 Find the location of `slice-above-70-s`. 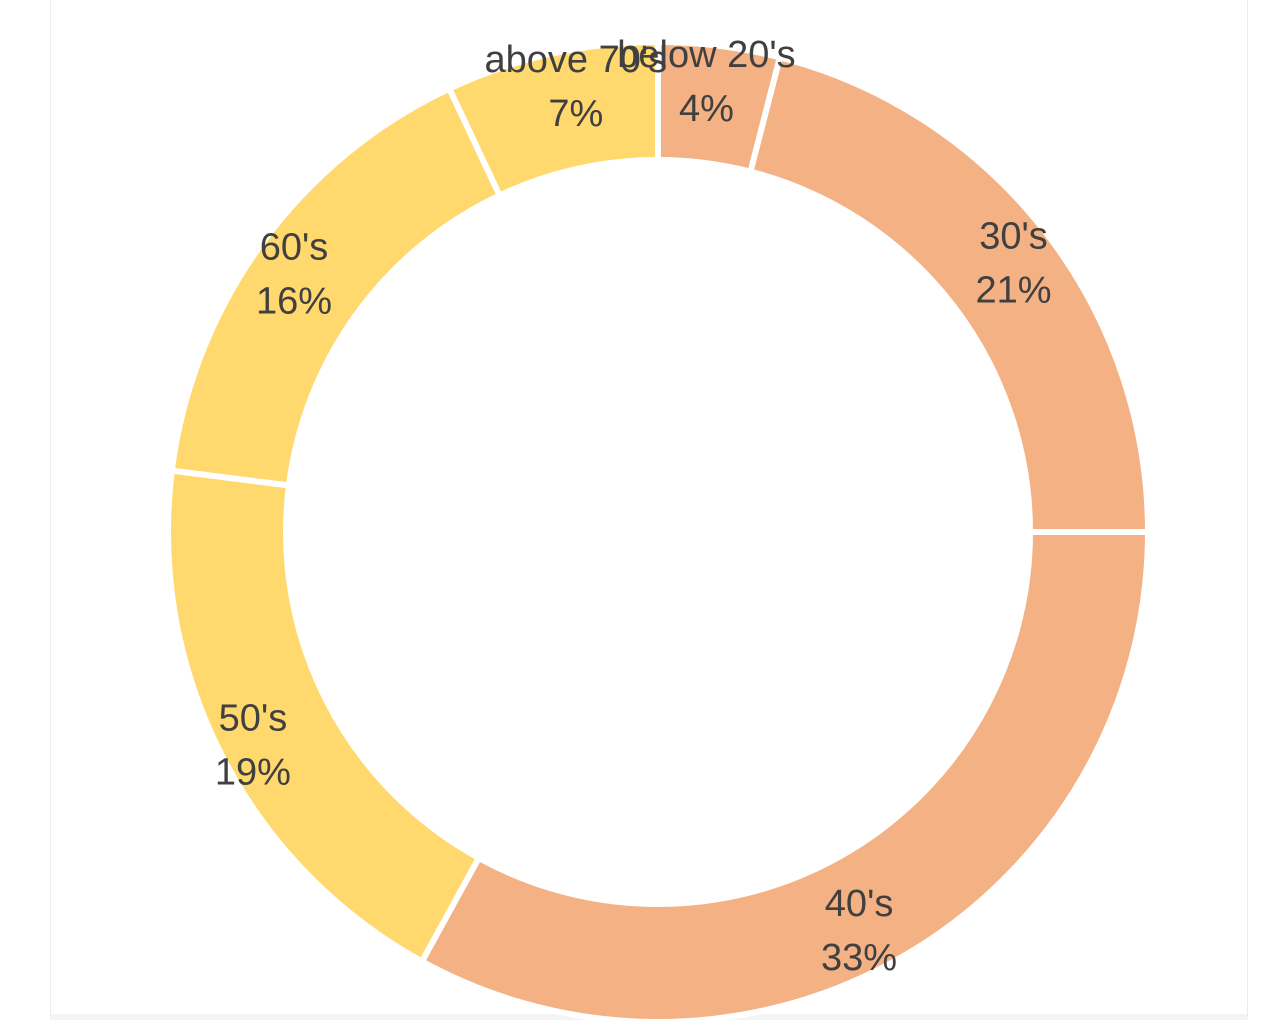

slice-above-70-s is located at coordinates (553, 119).